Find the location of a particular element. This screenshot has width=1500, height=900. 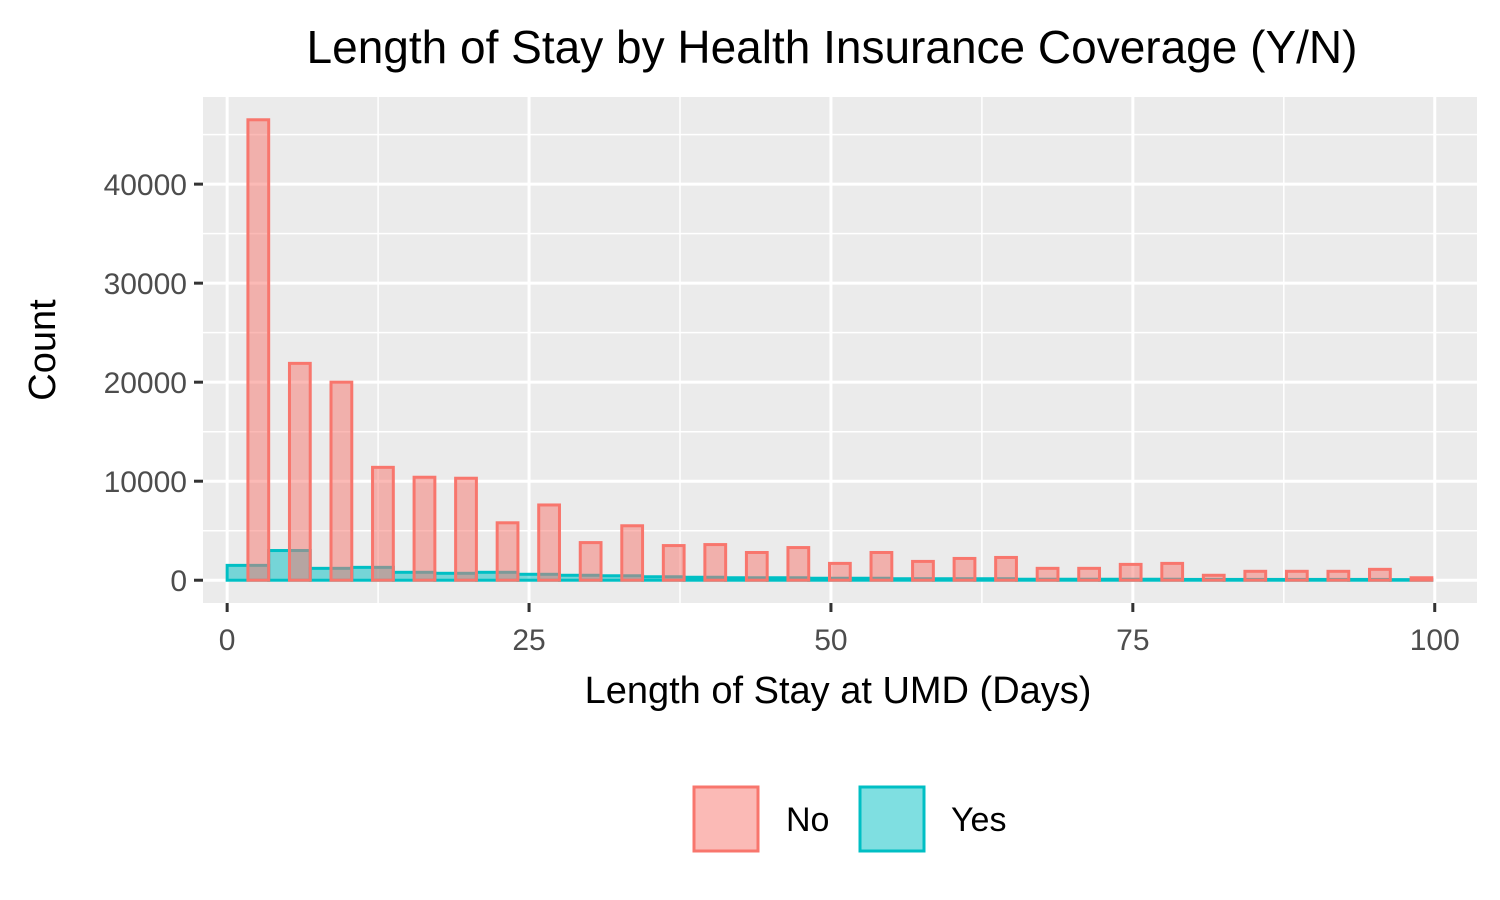

y-tick-label: 20000 is located at coordinates (145, 383).